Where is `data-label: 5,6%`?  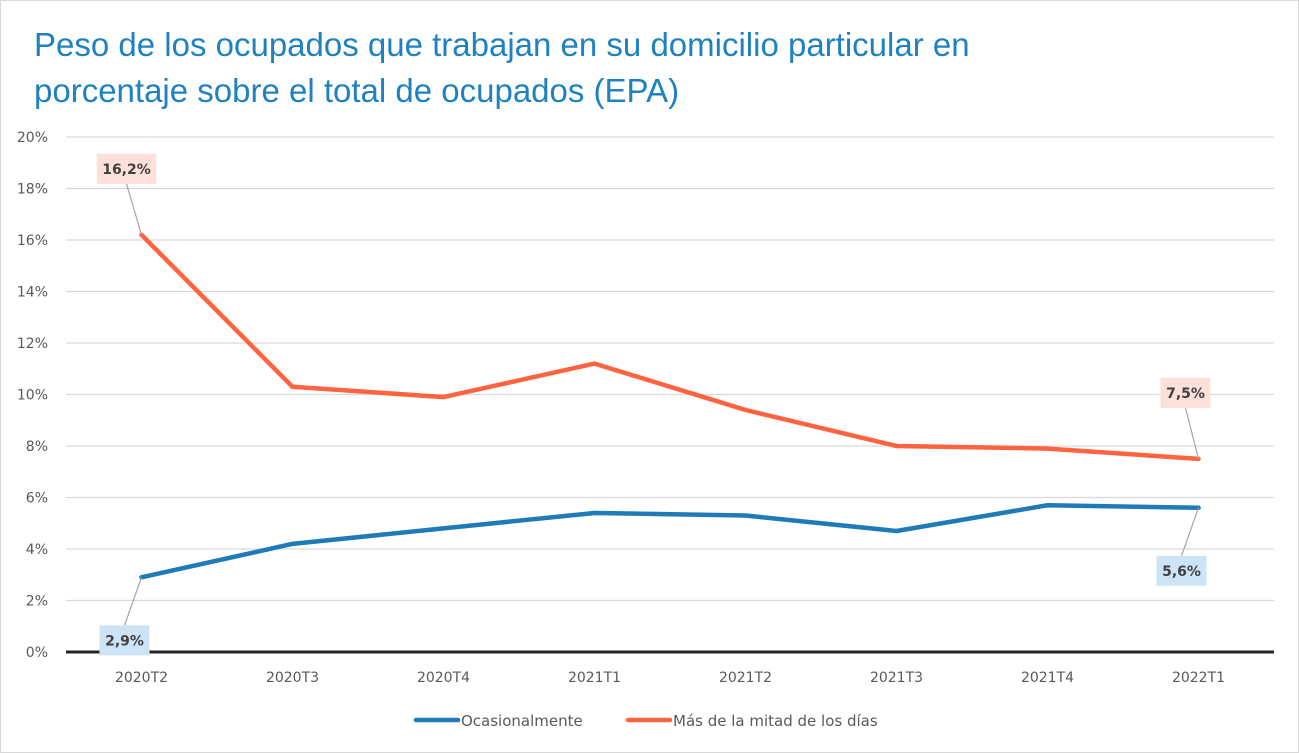
data-label: 5,6% is located at coordinates (1181, 572).